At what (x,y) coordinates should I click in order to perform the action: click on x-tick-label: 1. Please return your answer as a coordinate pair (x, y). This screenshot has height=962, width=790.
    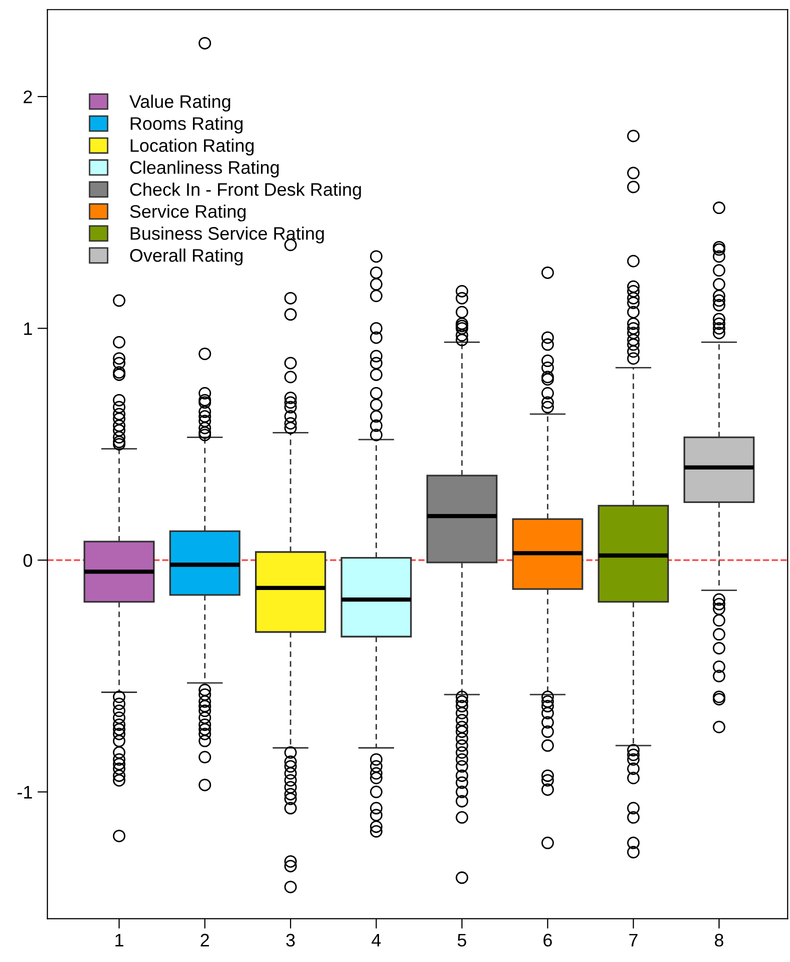
    Looking at the image, I should click on (119, 940).